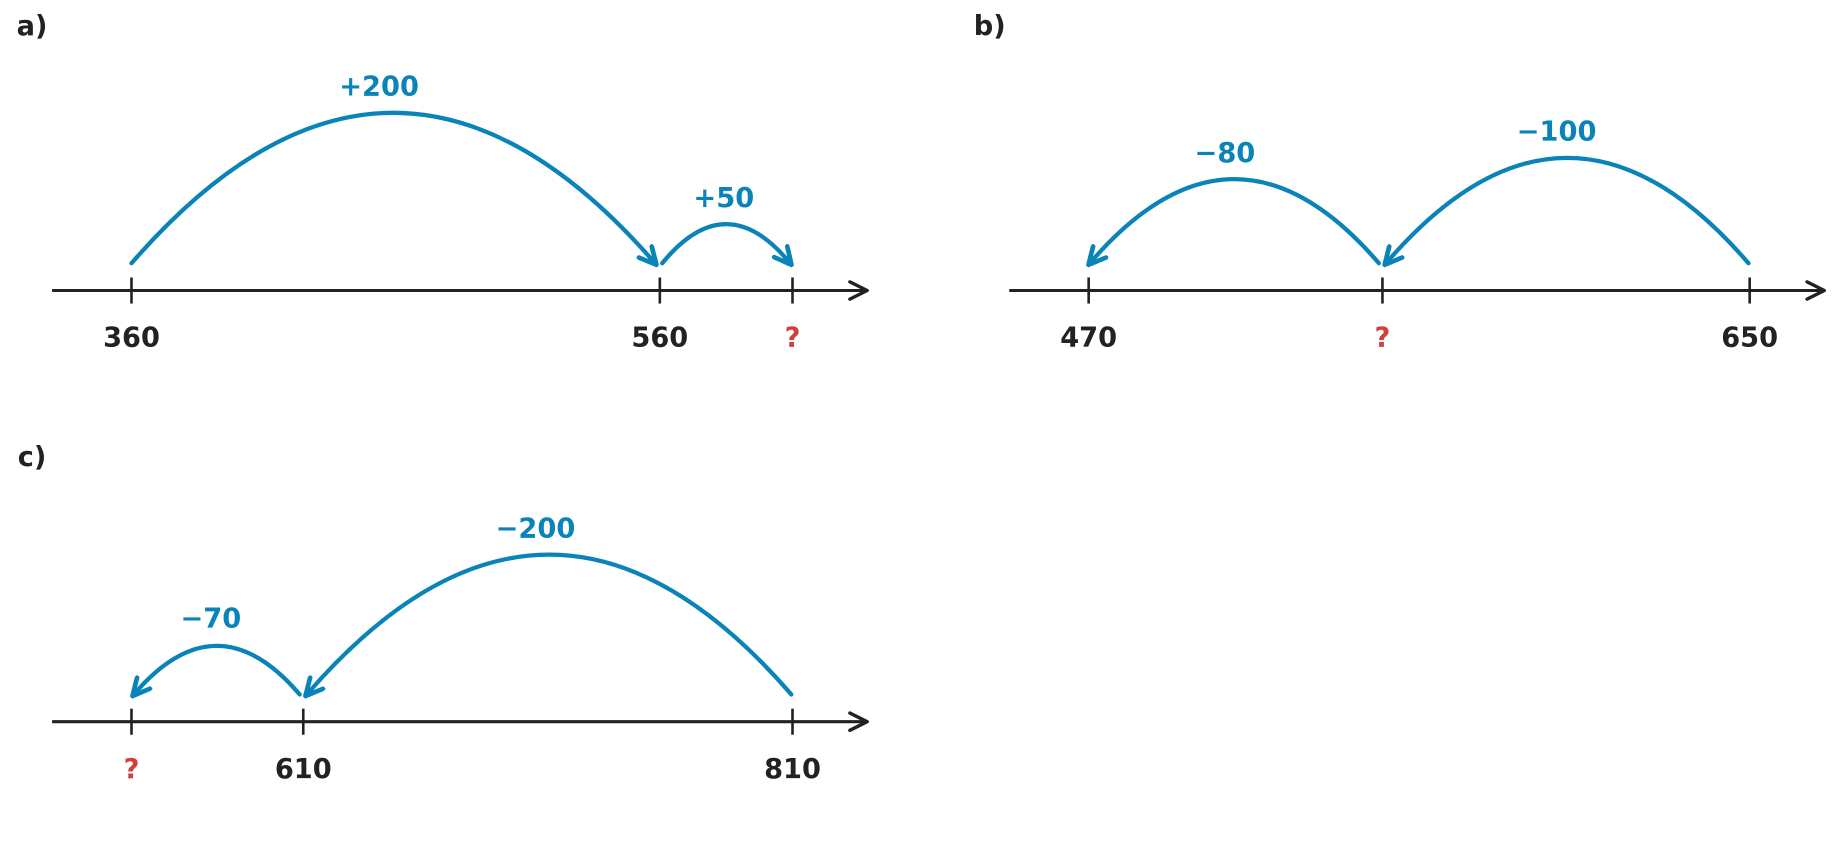 This screenshot has height=844, width=1848. Describe the element at coordinates (131, 338) in the screenshot. I see `tick-label: 360` at that location.